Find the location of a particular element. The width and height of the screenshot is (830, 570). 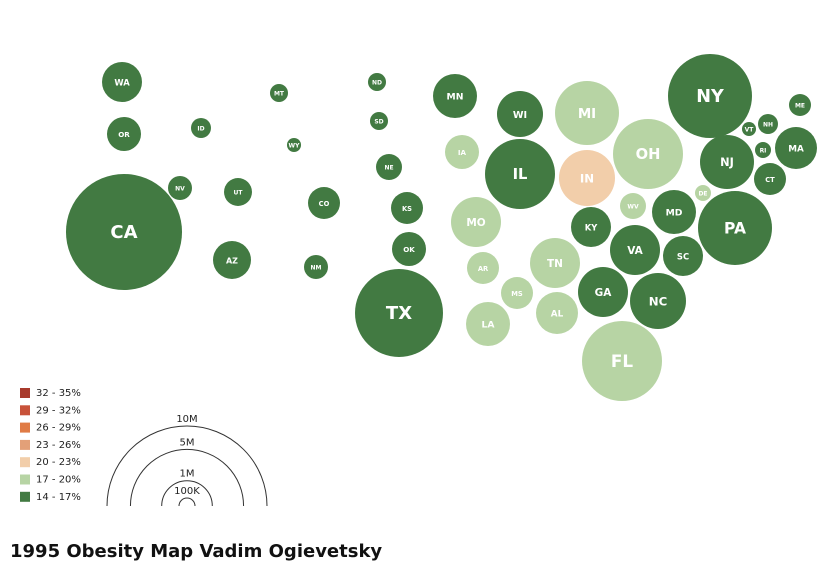

legend-label: 26 - 29% is located at coordinates (58, 428).